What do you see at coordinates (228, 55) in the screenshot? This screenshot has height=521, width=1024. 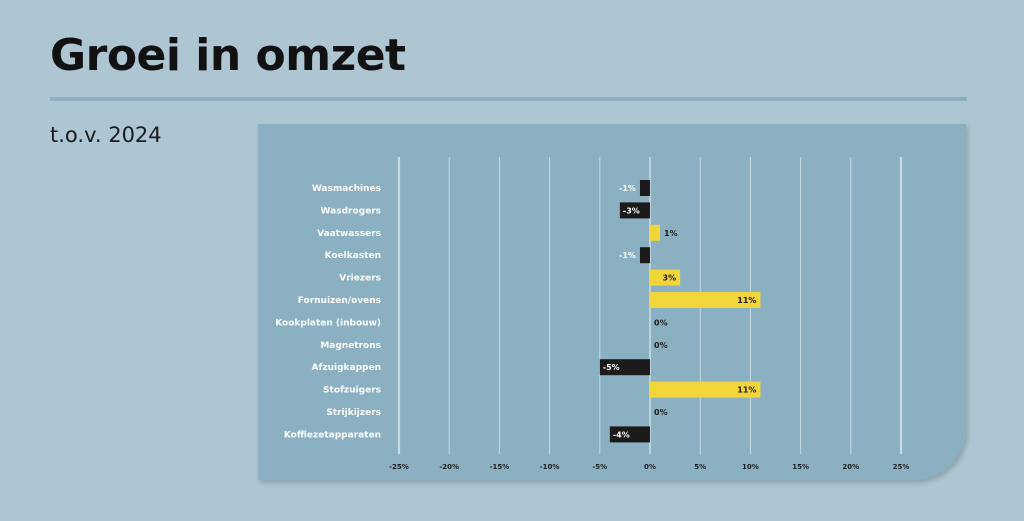 I see `page-title: Groei in omzet` at bounding box center [228, 55].